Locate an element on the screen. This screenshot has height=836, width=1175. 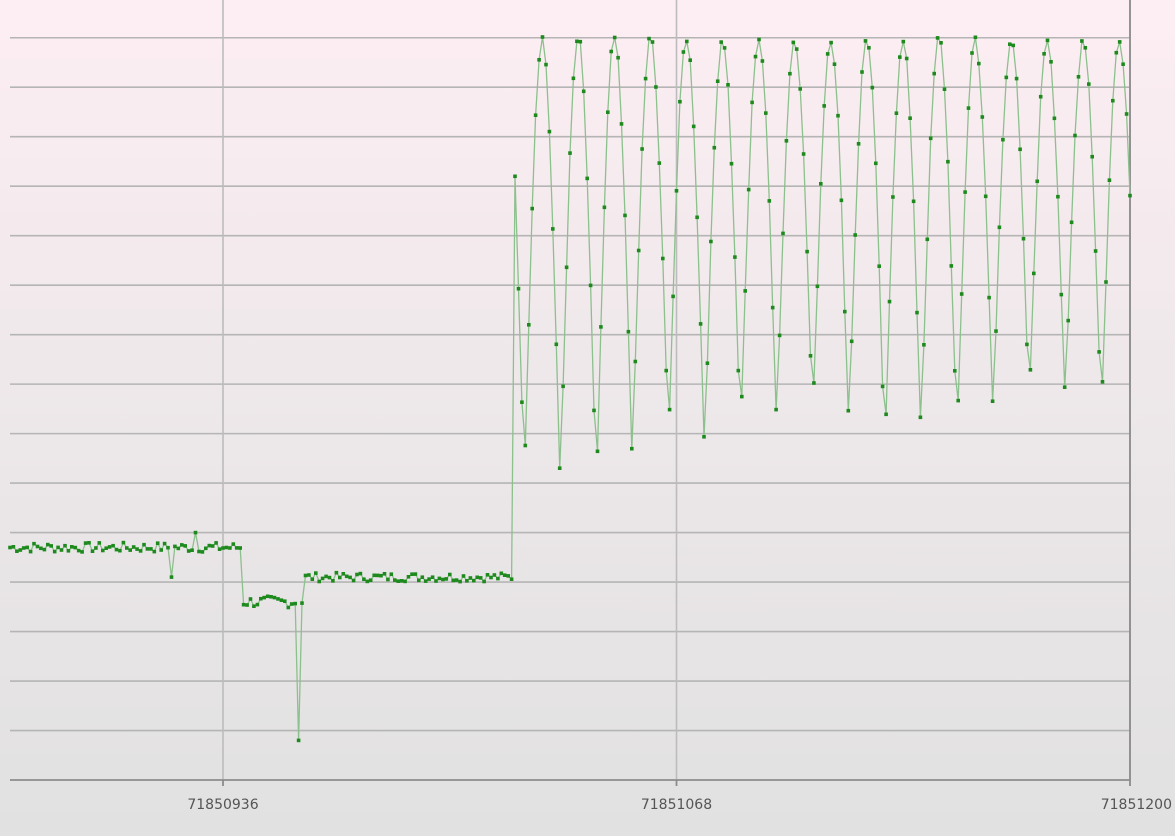
x-axis-ticks is located at coordinates (676, 783).